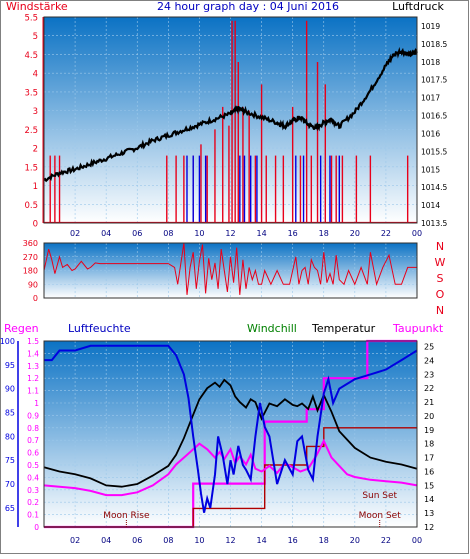 The height and width of the screenshot is (559, 470). I want to click on humidity-tick-label: 100, so click(7, 341).